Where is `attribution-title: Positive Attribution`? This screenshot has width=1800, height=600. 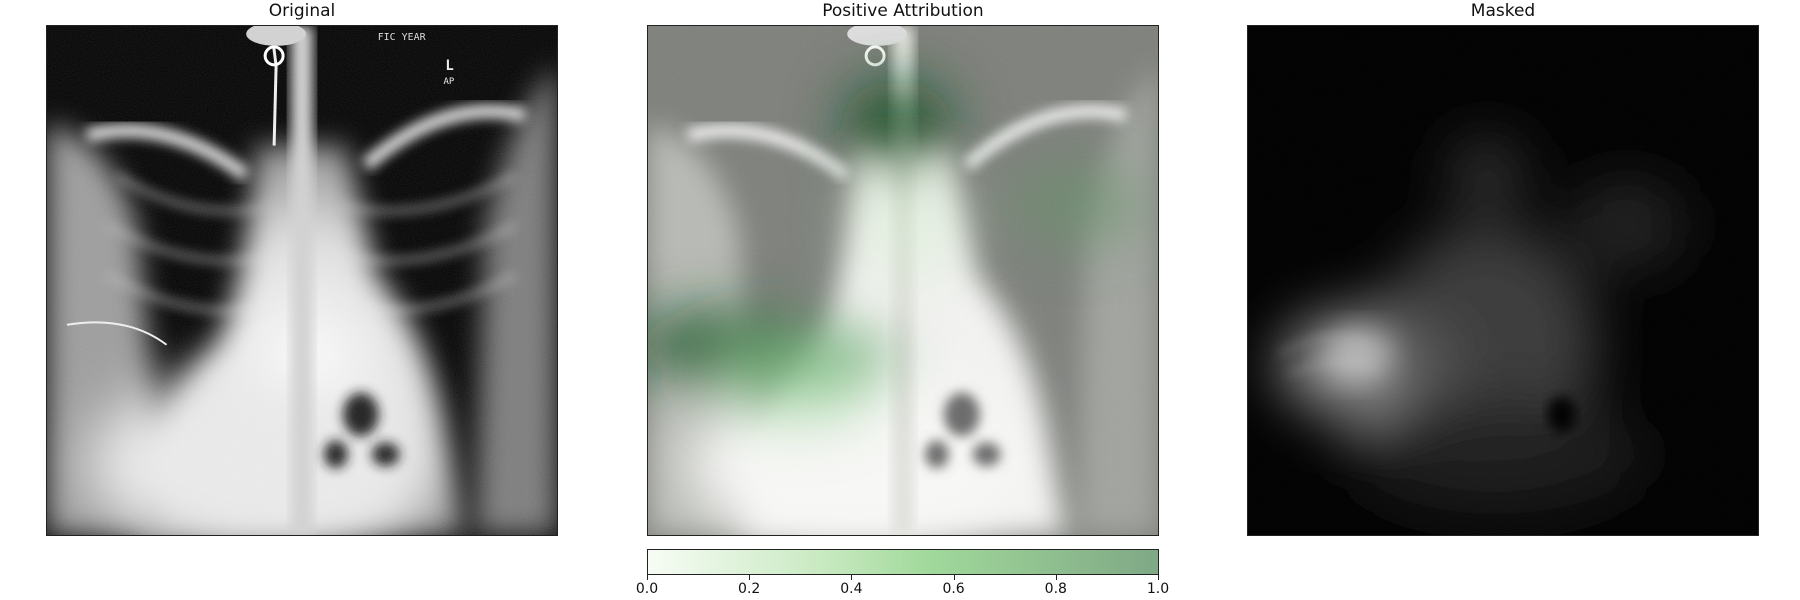 attribution-title: Positive Attribution is located at coordinates (903, 11).